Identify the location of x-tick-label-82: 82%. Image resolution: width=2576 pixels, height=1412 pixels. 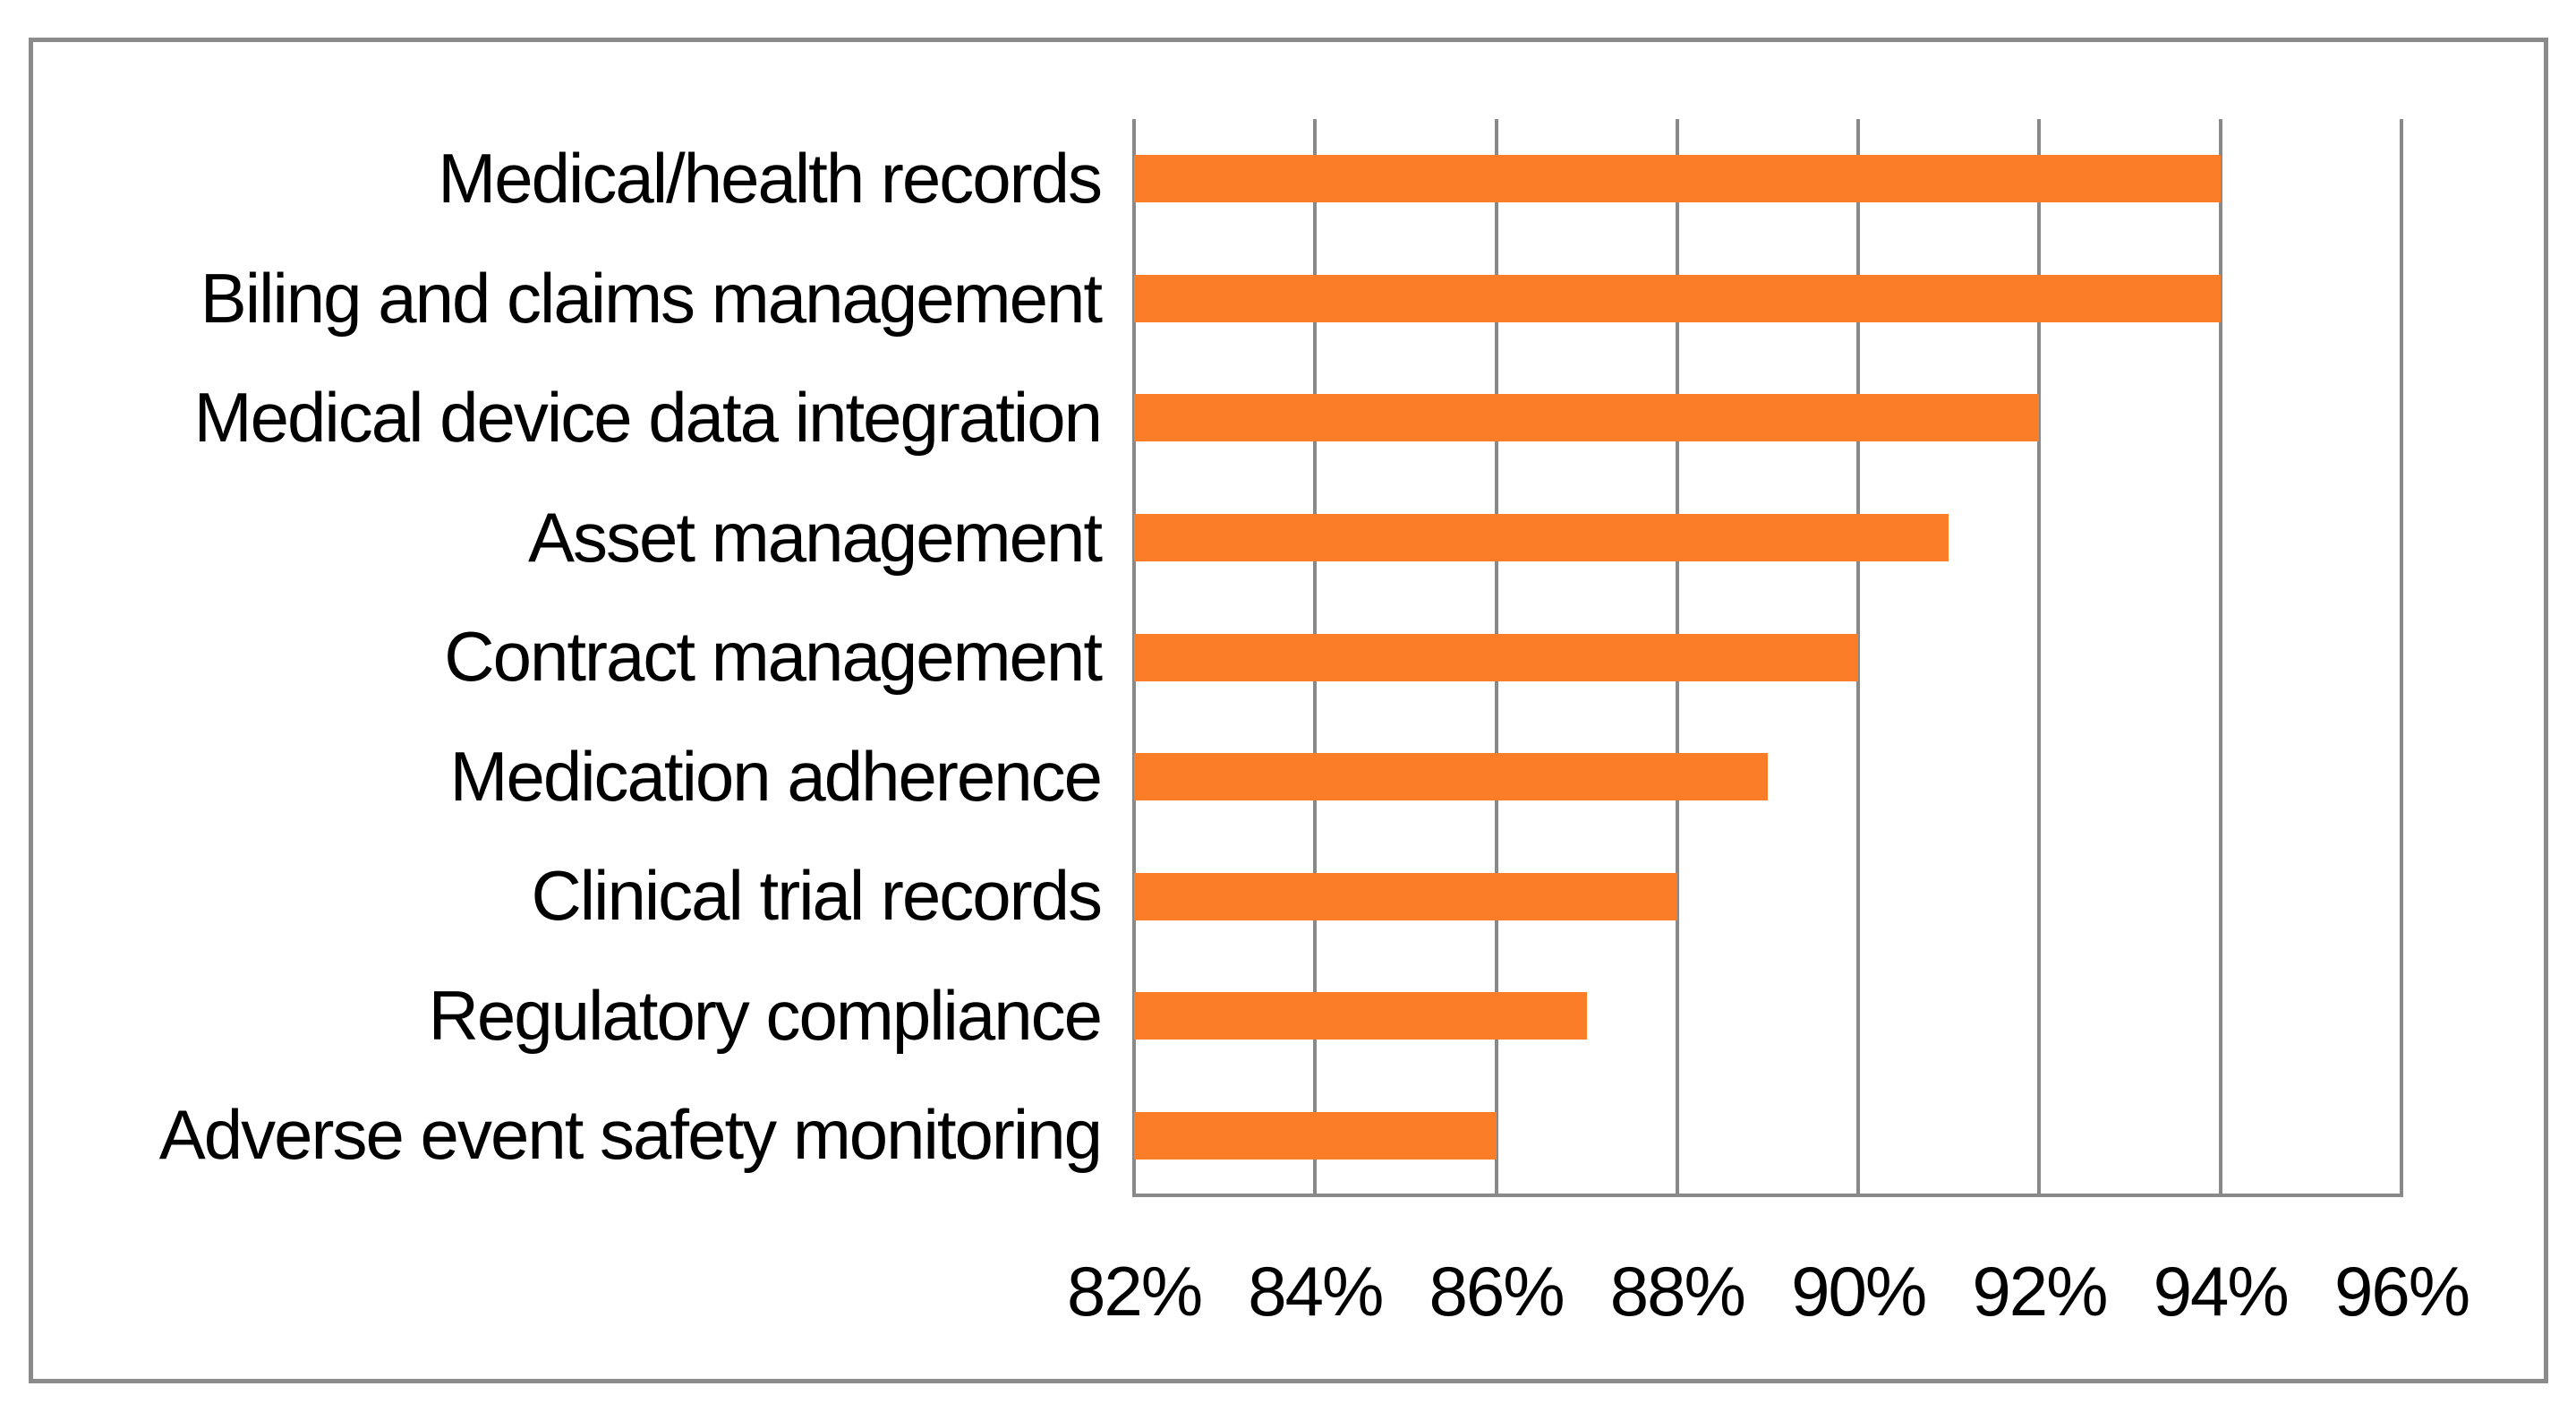
(1134, 1291).